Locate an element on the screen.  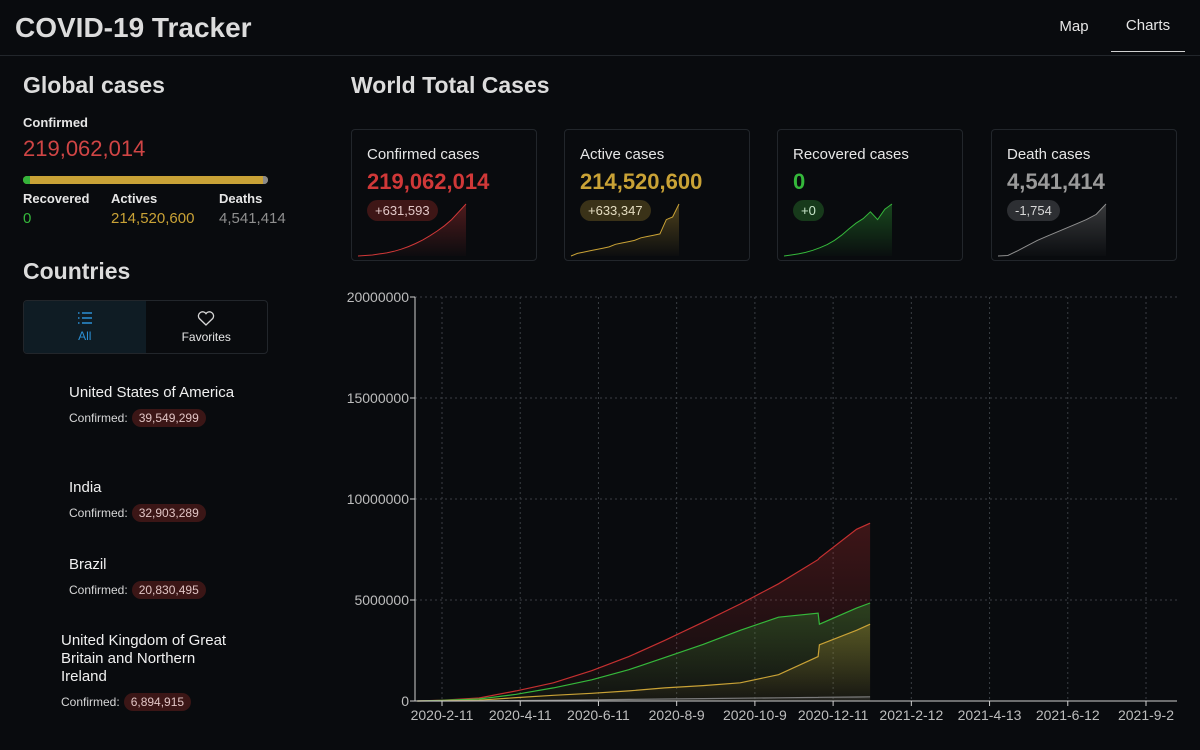
stat-recovered-label: Recovered is located at coordinates (56, 198).